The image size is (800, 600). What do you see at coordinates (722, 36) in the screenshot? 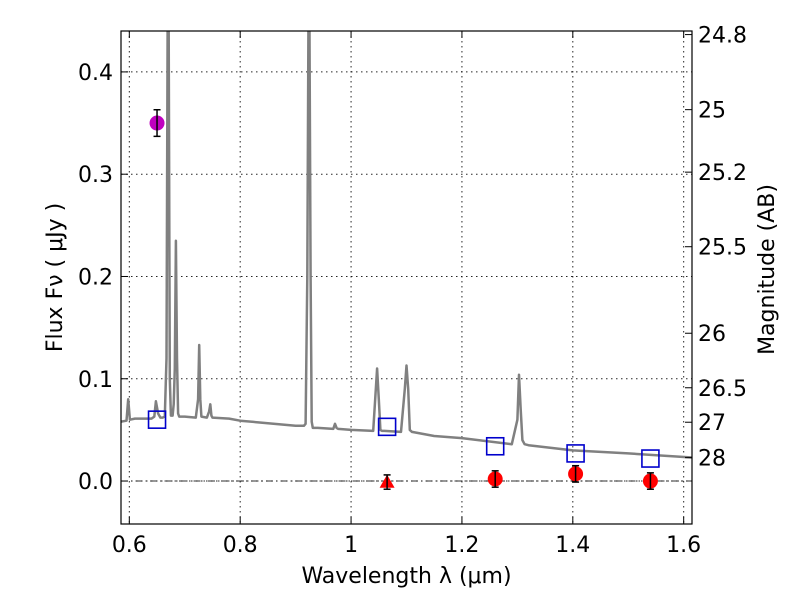
I see `y2-tick-label: 24.8` at bounding box center [722, 36].